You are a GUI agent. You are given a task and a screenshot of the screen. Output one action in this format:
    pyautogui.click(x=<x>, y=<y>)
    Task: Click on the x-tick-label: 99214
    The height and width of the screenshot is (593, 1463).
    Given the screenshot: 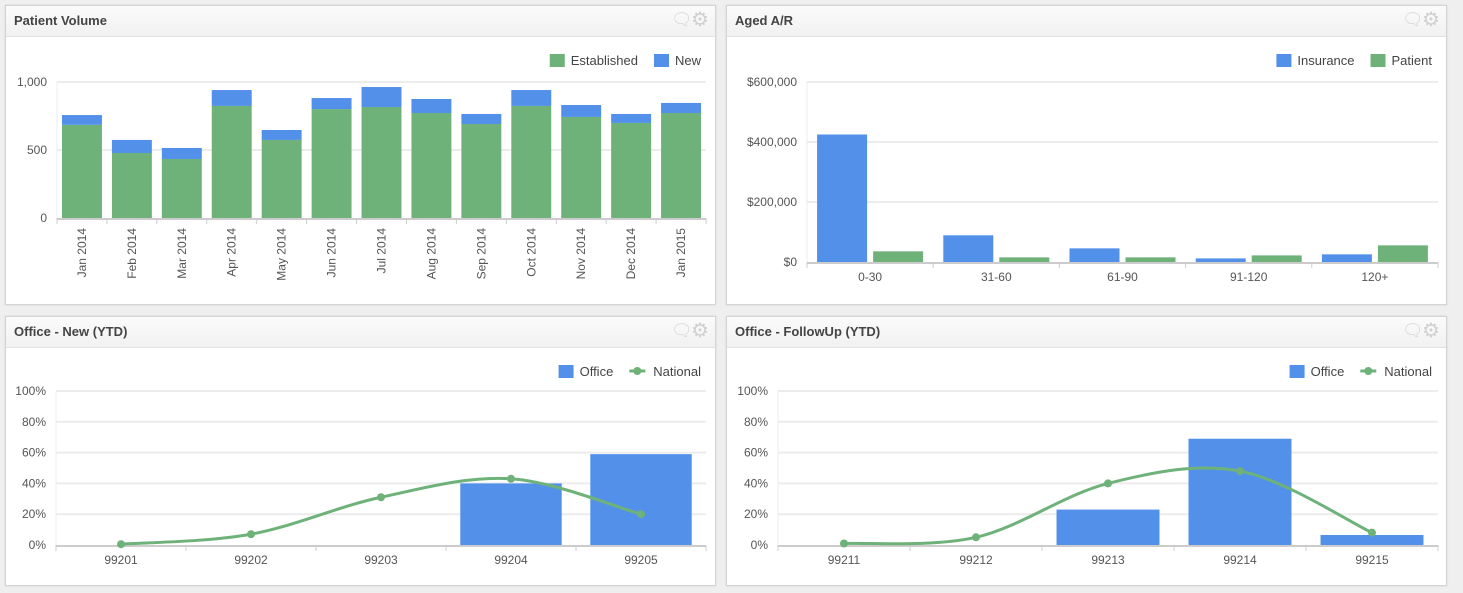 What is the action you would take?
    pyautogui.click(x=1240, y=560)
    